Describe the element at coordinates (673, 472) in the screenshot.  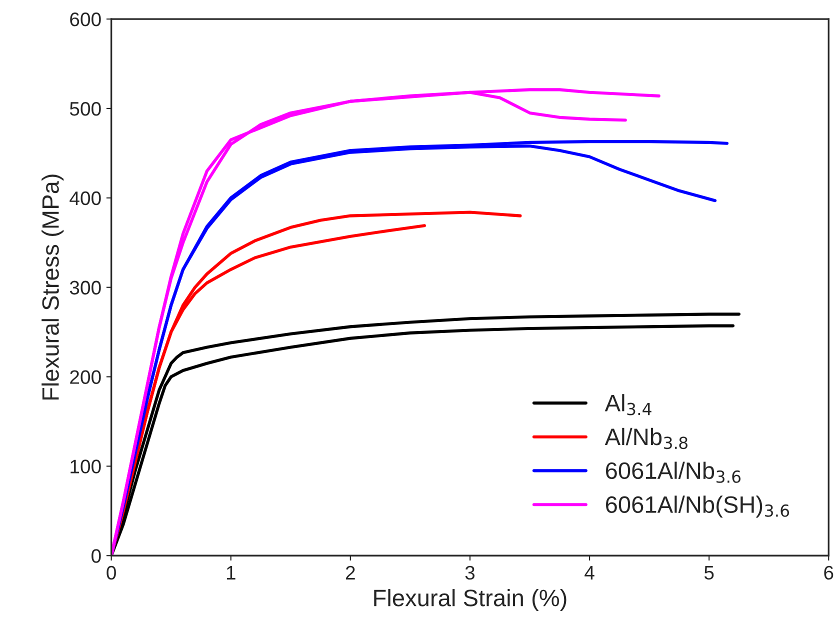
I see `legend-label: 6061Al/Nb$_{3.6}$` at that location.